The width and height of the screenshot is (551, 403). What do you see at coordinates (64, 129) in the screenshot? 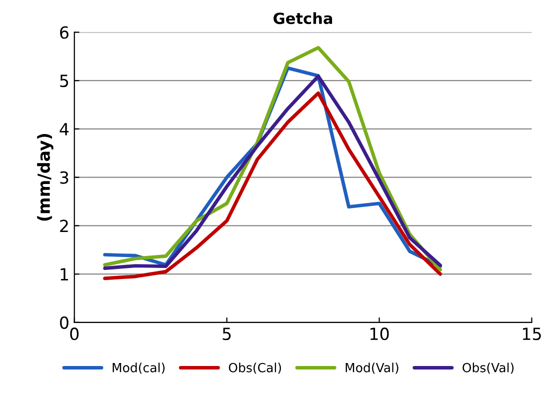
I see `y-tick-label: 4` at bounding box center [64, 129].